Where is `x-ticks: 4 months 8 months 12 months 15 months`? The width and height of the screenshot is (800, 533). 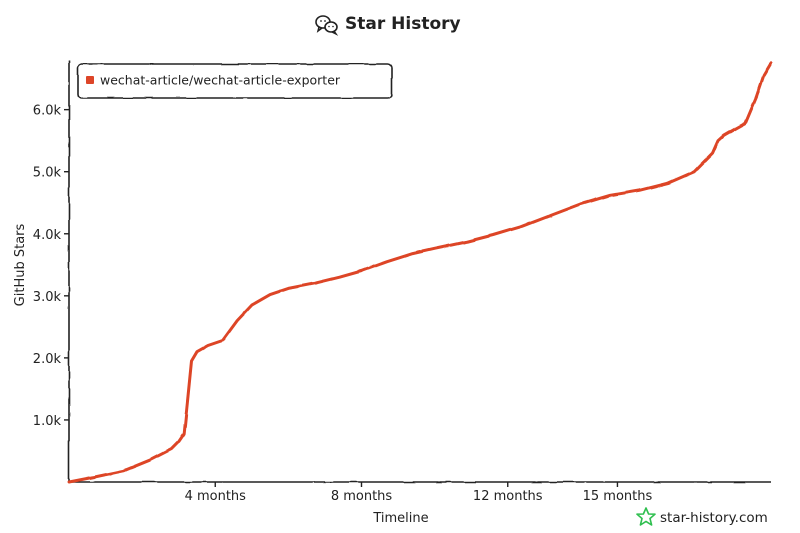
x-ticks: 4 months 8 months 12 months 15 months is located at coordinates (419, 493).